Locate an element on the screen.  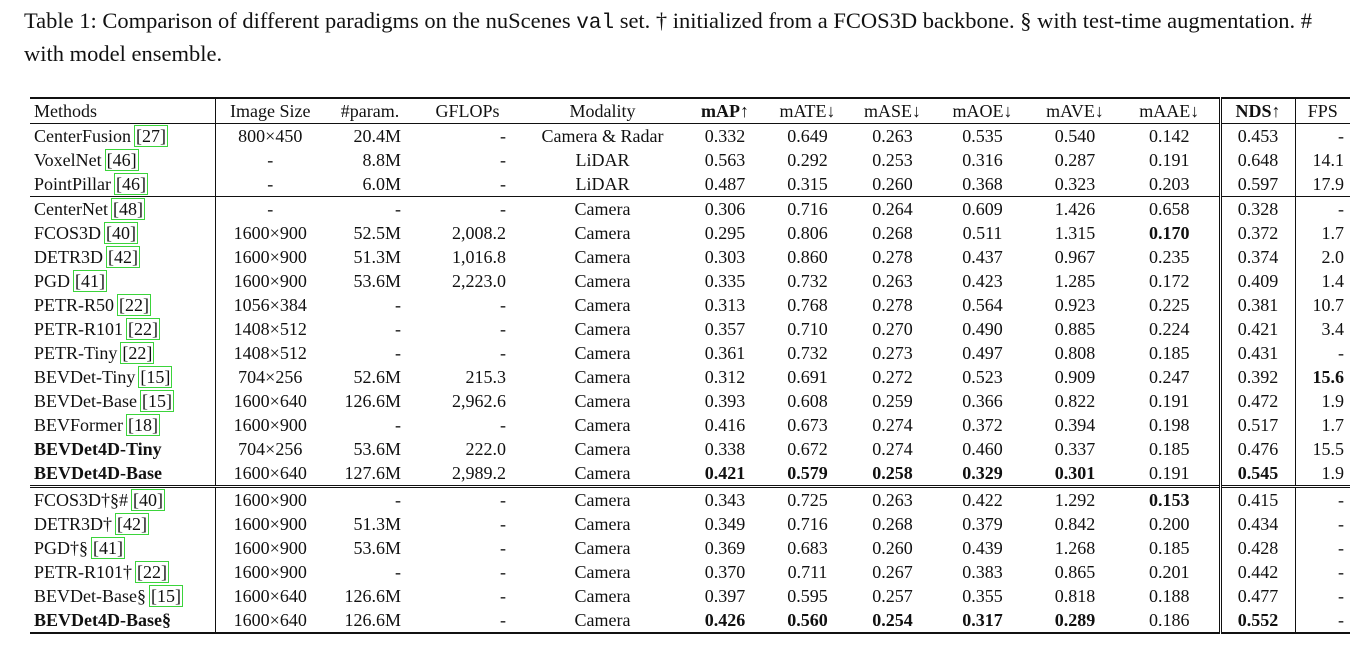
table-cell: 0.476 is located at coordinates (1257, 449).